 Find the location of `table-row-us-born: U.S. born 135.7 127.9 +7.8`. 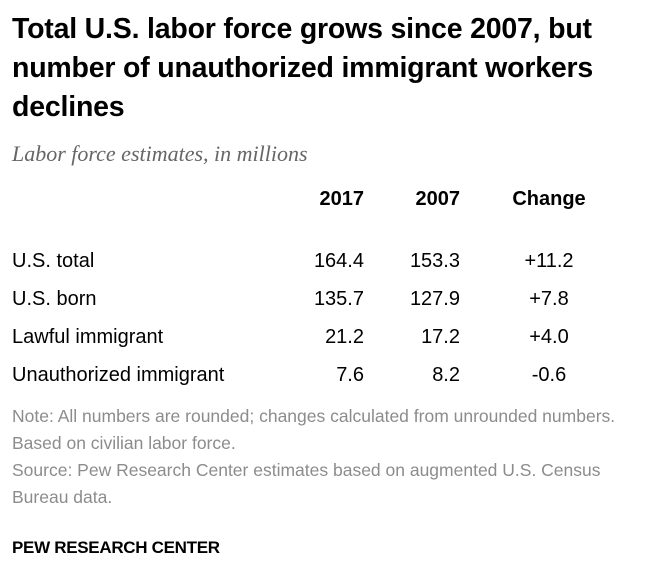

table-row-us-born: U.S. born 135.7 127.9 +7.8 is located at coordinates (325, 299).